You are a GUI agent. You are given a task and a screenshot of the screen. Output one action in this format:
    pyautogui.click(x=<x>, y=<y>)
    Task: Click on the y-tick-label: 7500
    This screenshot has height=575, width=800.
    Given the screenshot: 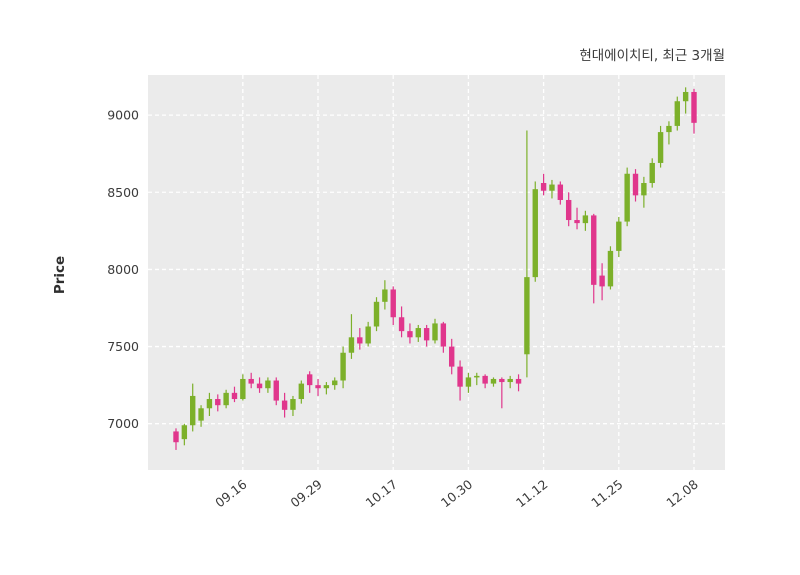 What is the action you would take?
    pyautogui.click(x=123, y=346)
    